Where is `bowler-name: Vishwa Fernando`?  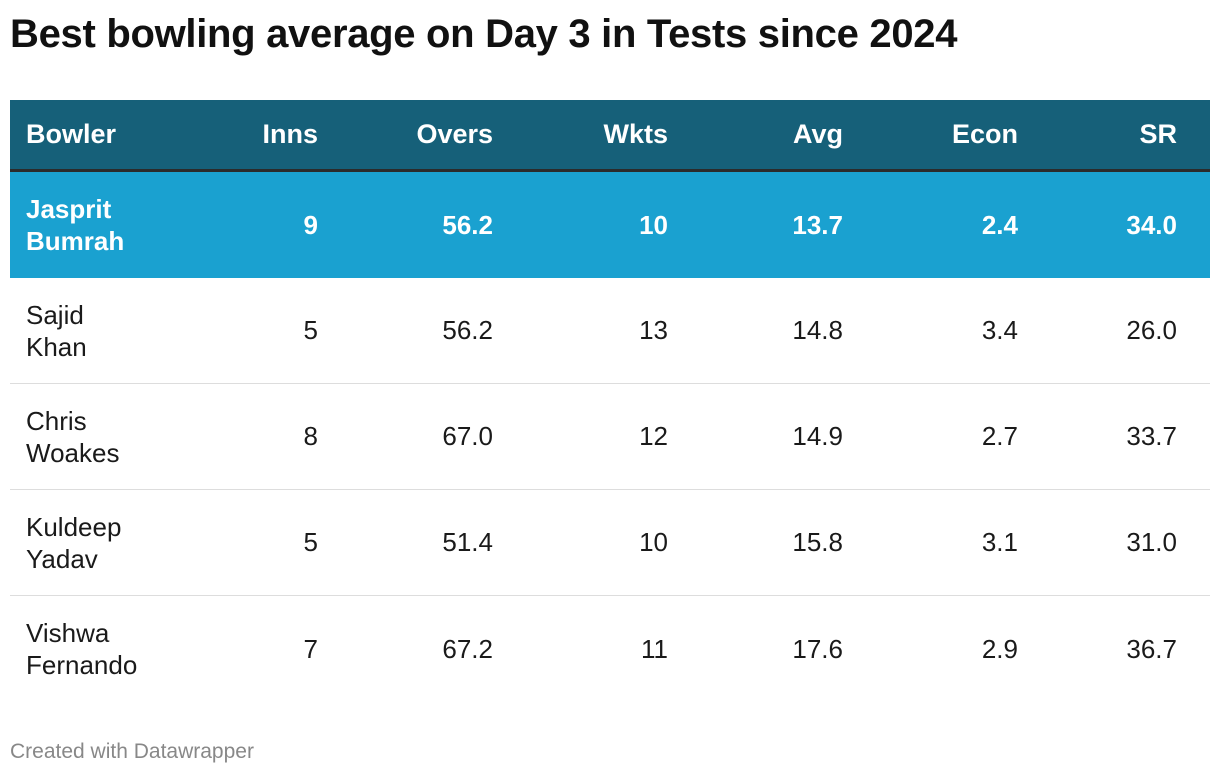
bowler-name: Vishwa Fernando is located at coordinates (82, 649).